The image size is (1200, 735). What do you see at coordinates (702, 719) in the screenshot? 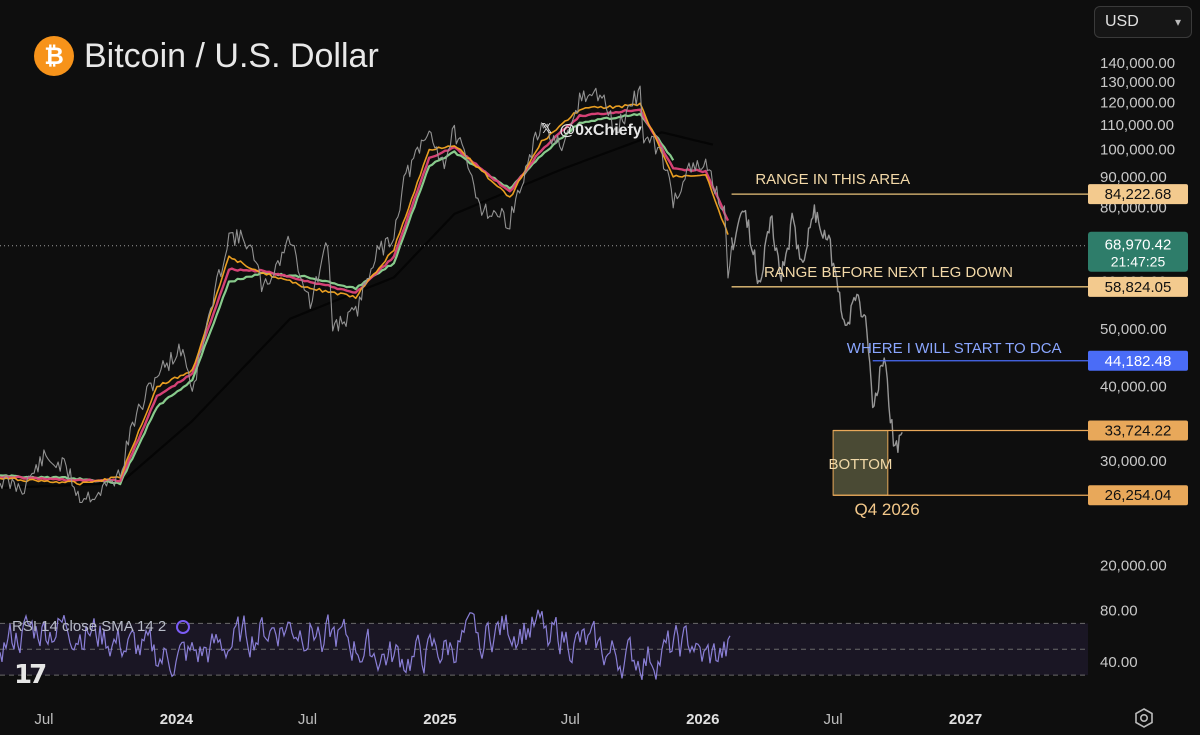
I see `x-tick-label: 2026` at bounding box center [702, 719].